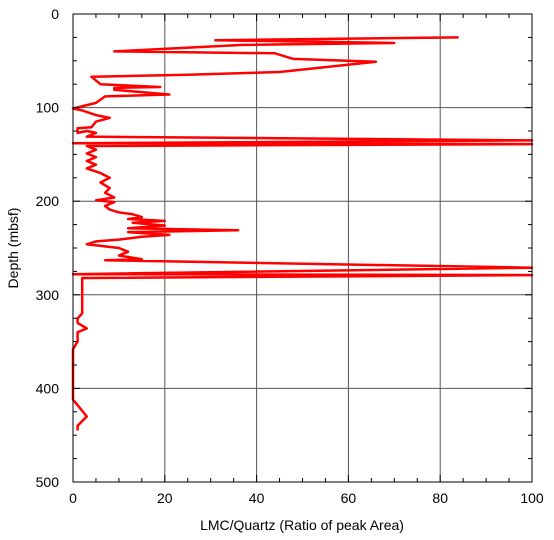 The width and height of the screenshot is (554, 540). What do you see at coordinates (349, 498) in the screenshot?
I see `x-tick-label: 60` at bounding box center [349, 498].